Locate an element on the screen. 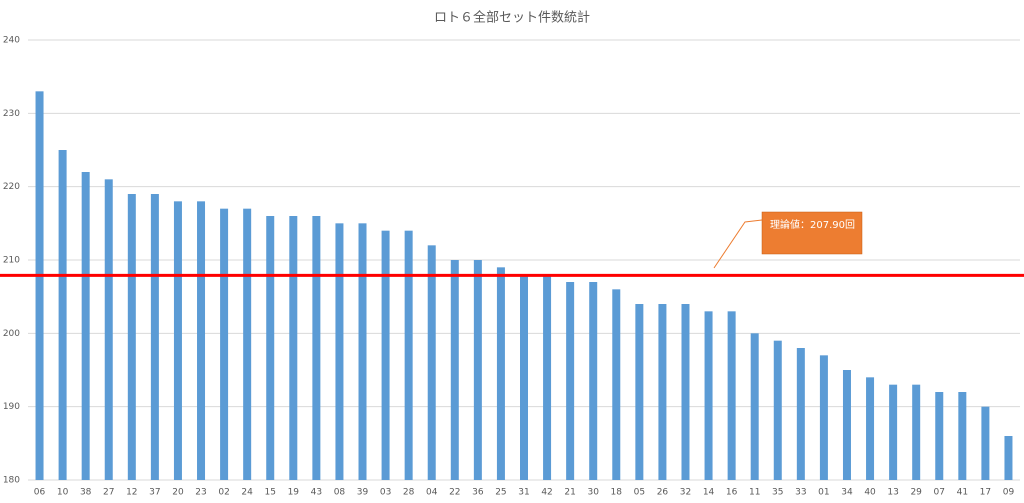 Image resolution: width=1024 pixels, height=503 pixels. chart-title: ロト６全部セット件数統計 is located at coordinates (512, 18).